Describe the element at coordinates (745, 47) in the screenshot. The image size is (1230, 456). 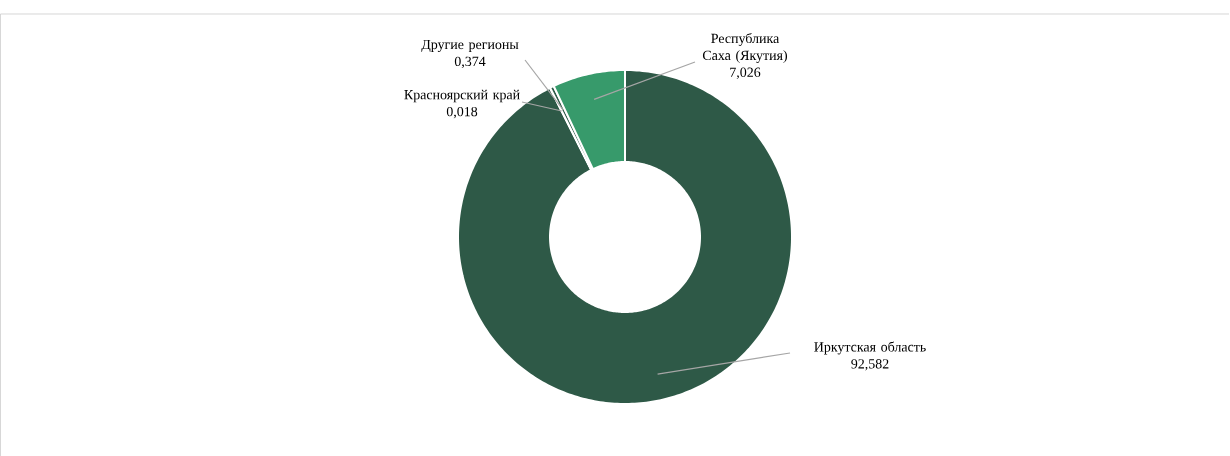
I see `slice-label: Республика Саха (Якутия)` at that location.